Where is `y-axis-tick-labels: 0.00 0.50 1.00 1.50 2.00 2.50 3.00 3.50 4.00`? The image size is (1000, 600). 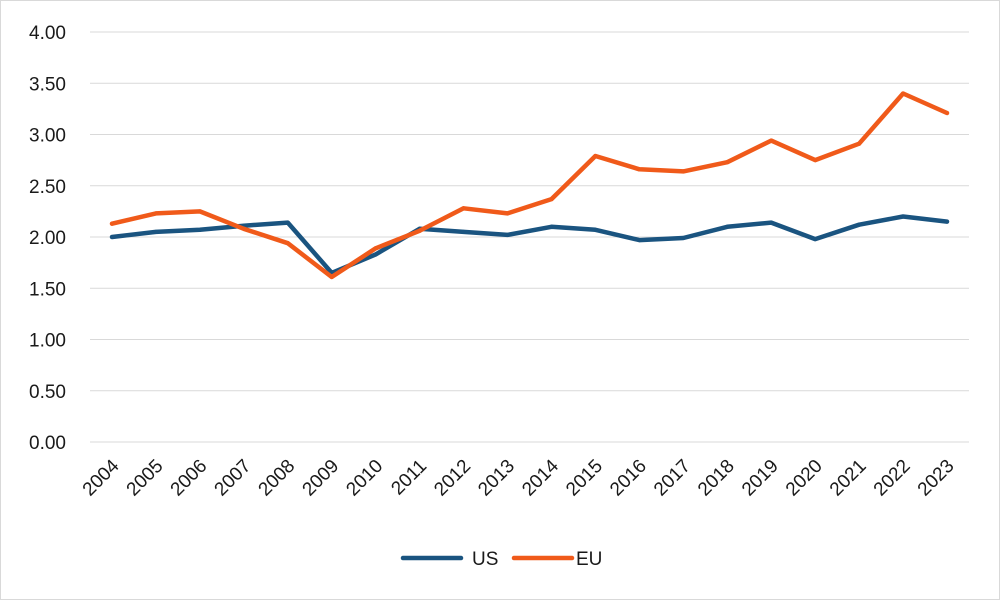 y-axis-tick-labels: 0.00 0.50 1.00 1.50 2.00 2.50 3.00 3.50 4.00 is located at coordinates (47, 238).